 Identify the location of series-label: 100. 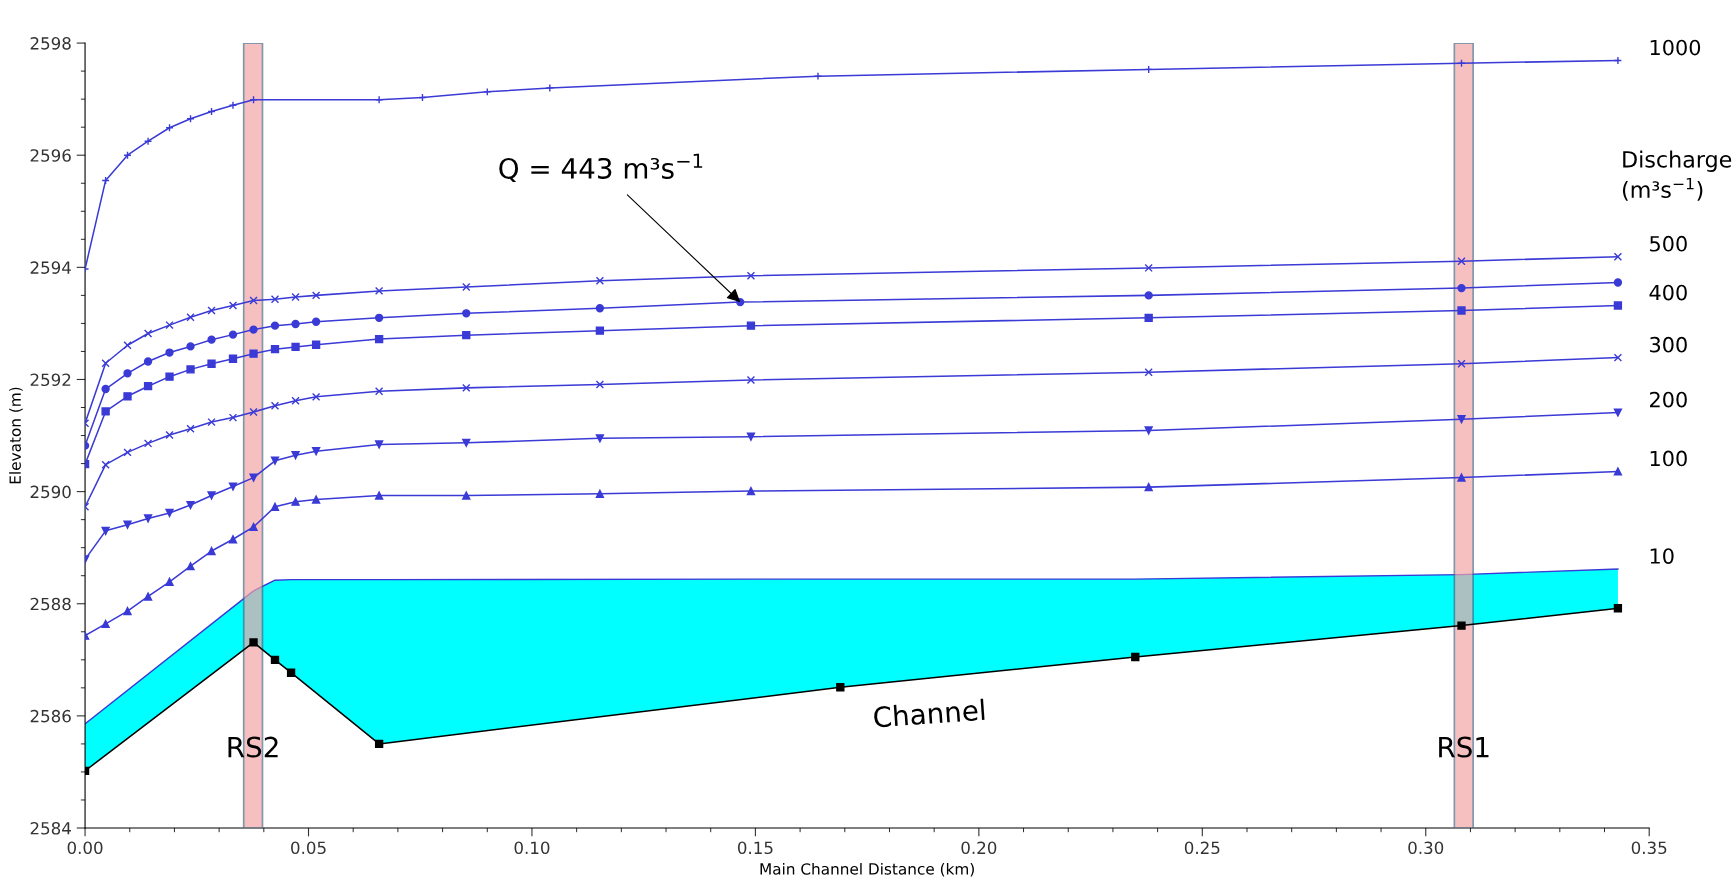
(1668, 458).